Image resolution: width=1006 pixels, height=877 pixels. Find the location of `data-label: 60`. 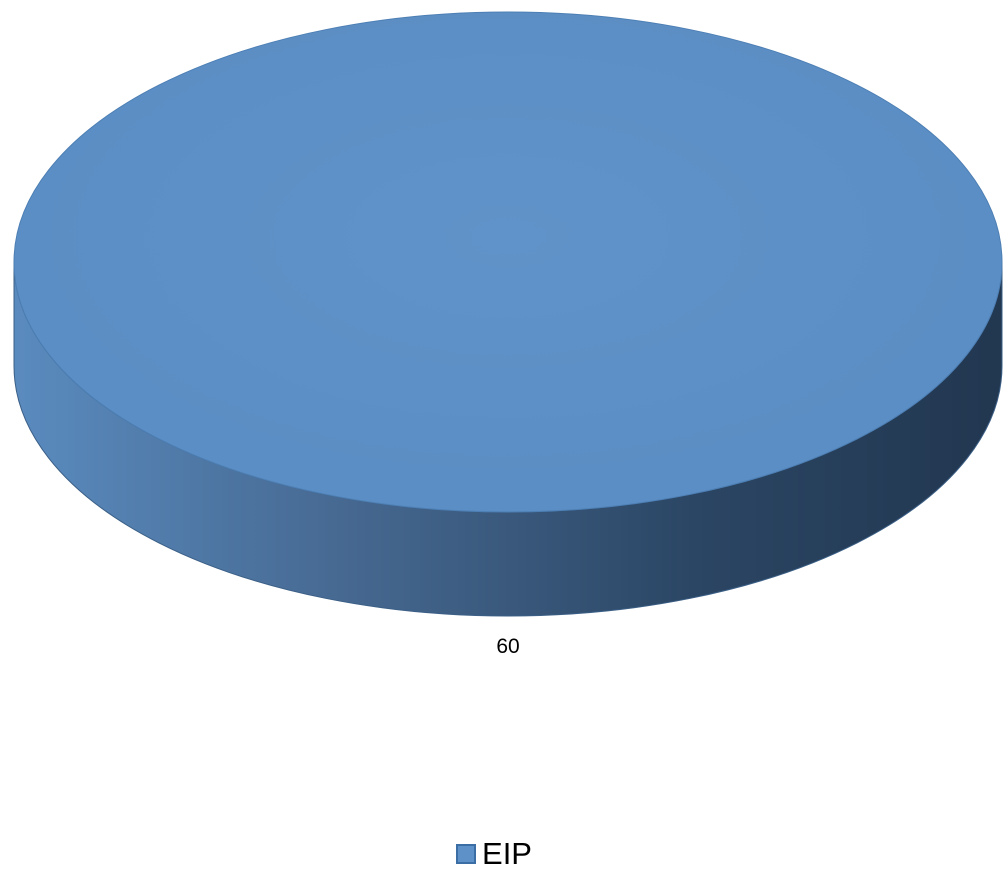

data-label: 60 is located at coordinates (507, 646).